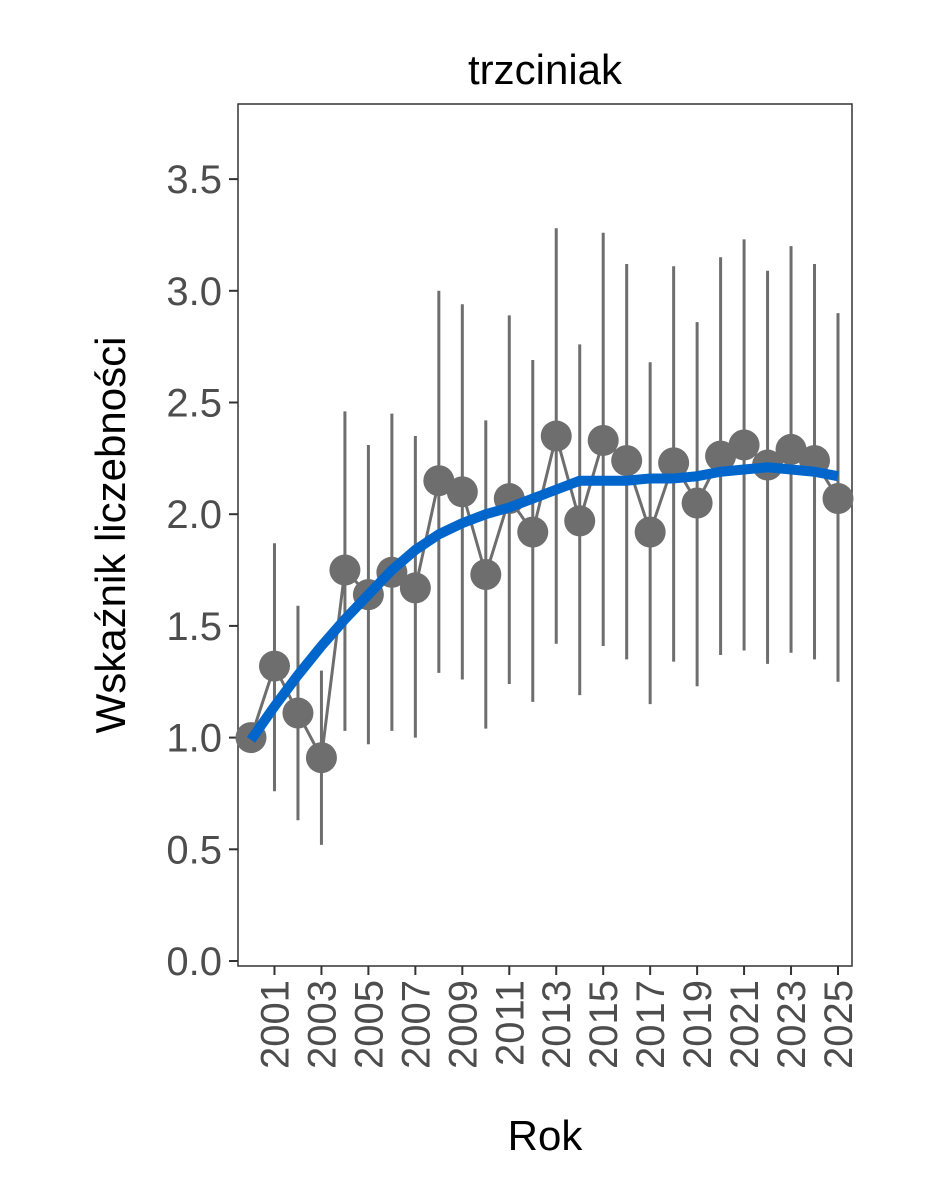 The width and height of the screenshot is (944, 1186). What do you see at coordinates (194, 739) in the screenshot?
I see `y-tick-label: 1.0` at bounding box center [194, 739].